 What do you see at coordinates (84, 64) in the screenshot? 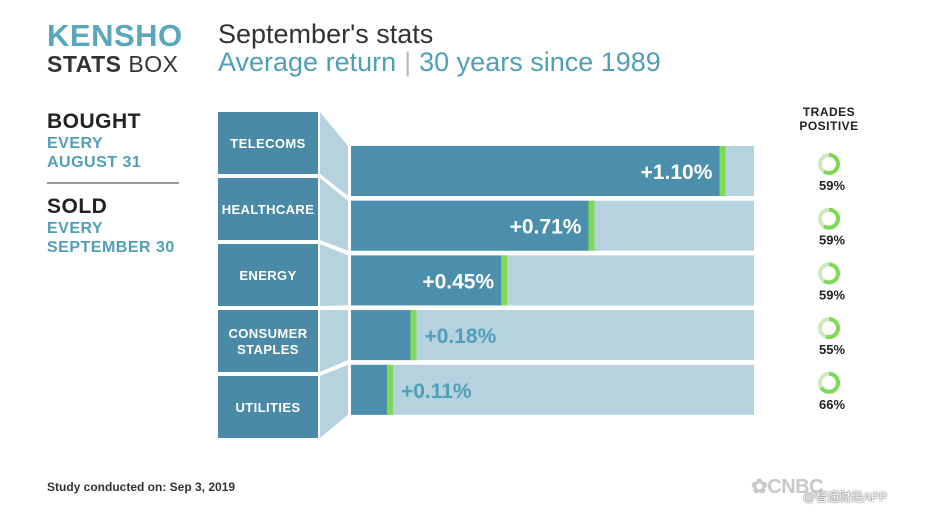
I see `logo-line2-bold: STATS` at bounding box center [84, 64].